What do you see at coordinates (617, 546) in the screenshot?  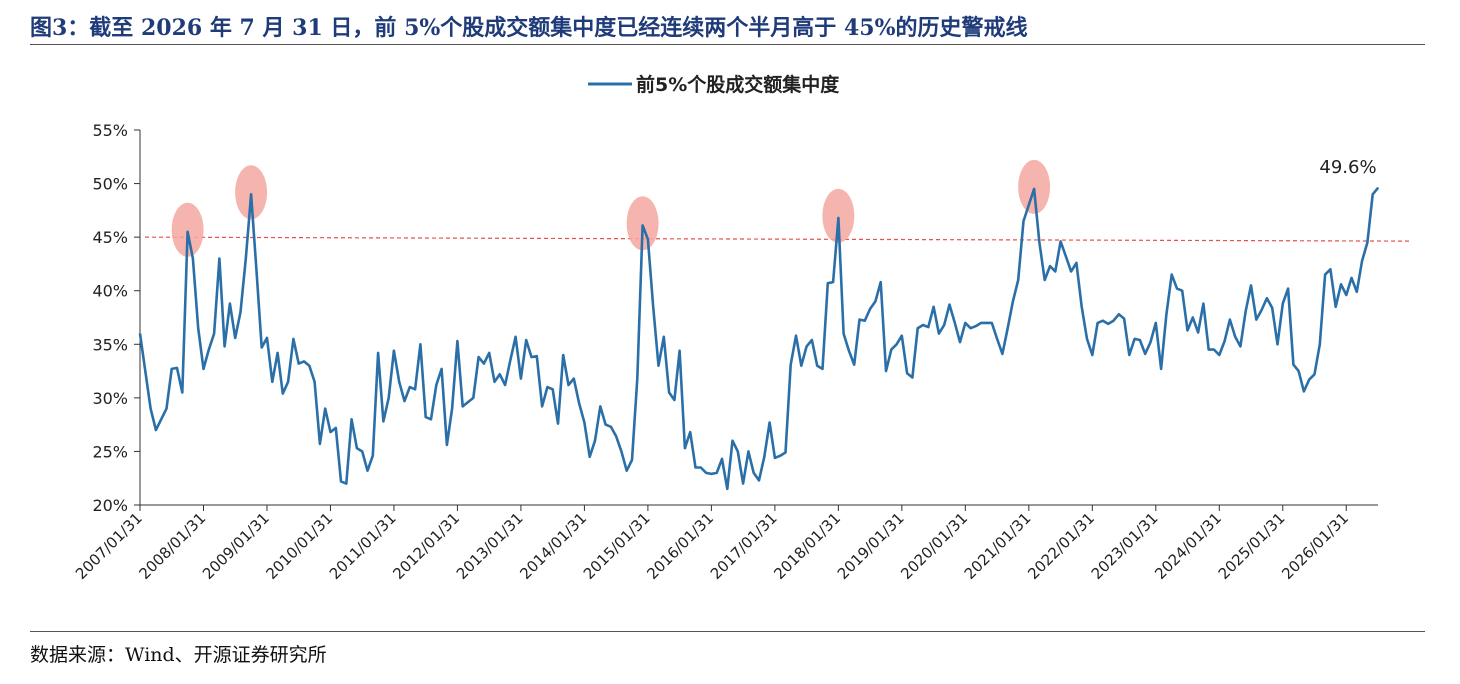 I see `x-tick-label: 2015/01/31` at bounding box center [617, 546].